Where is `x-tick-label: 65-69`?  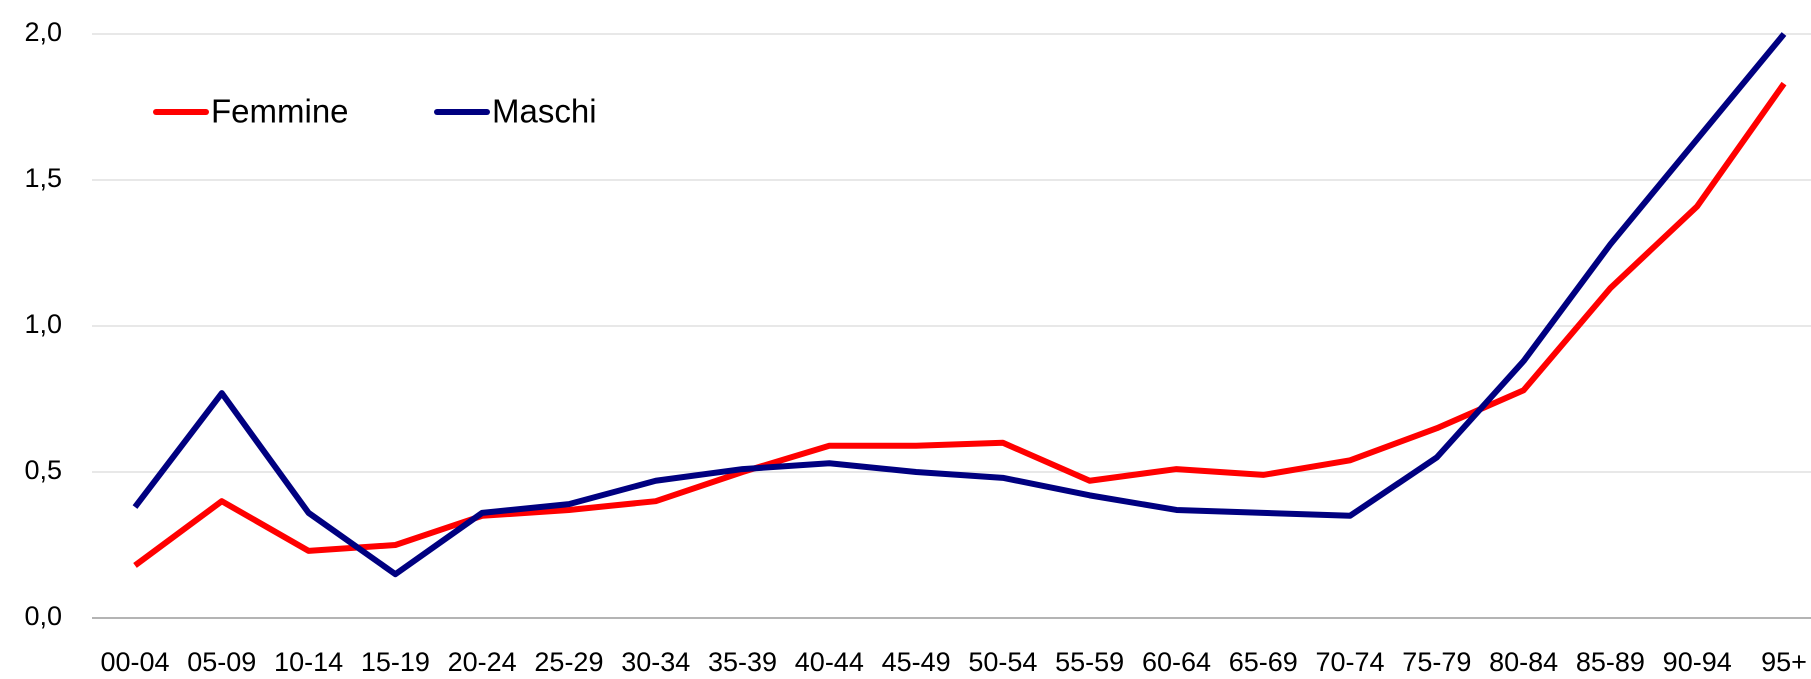 x-tick-label: 65-69 is located at coordinates (1263, 662).